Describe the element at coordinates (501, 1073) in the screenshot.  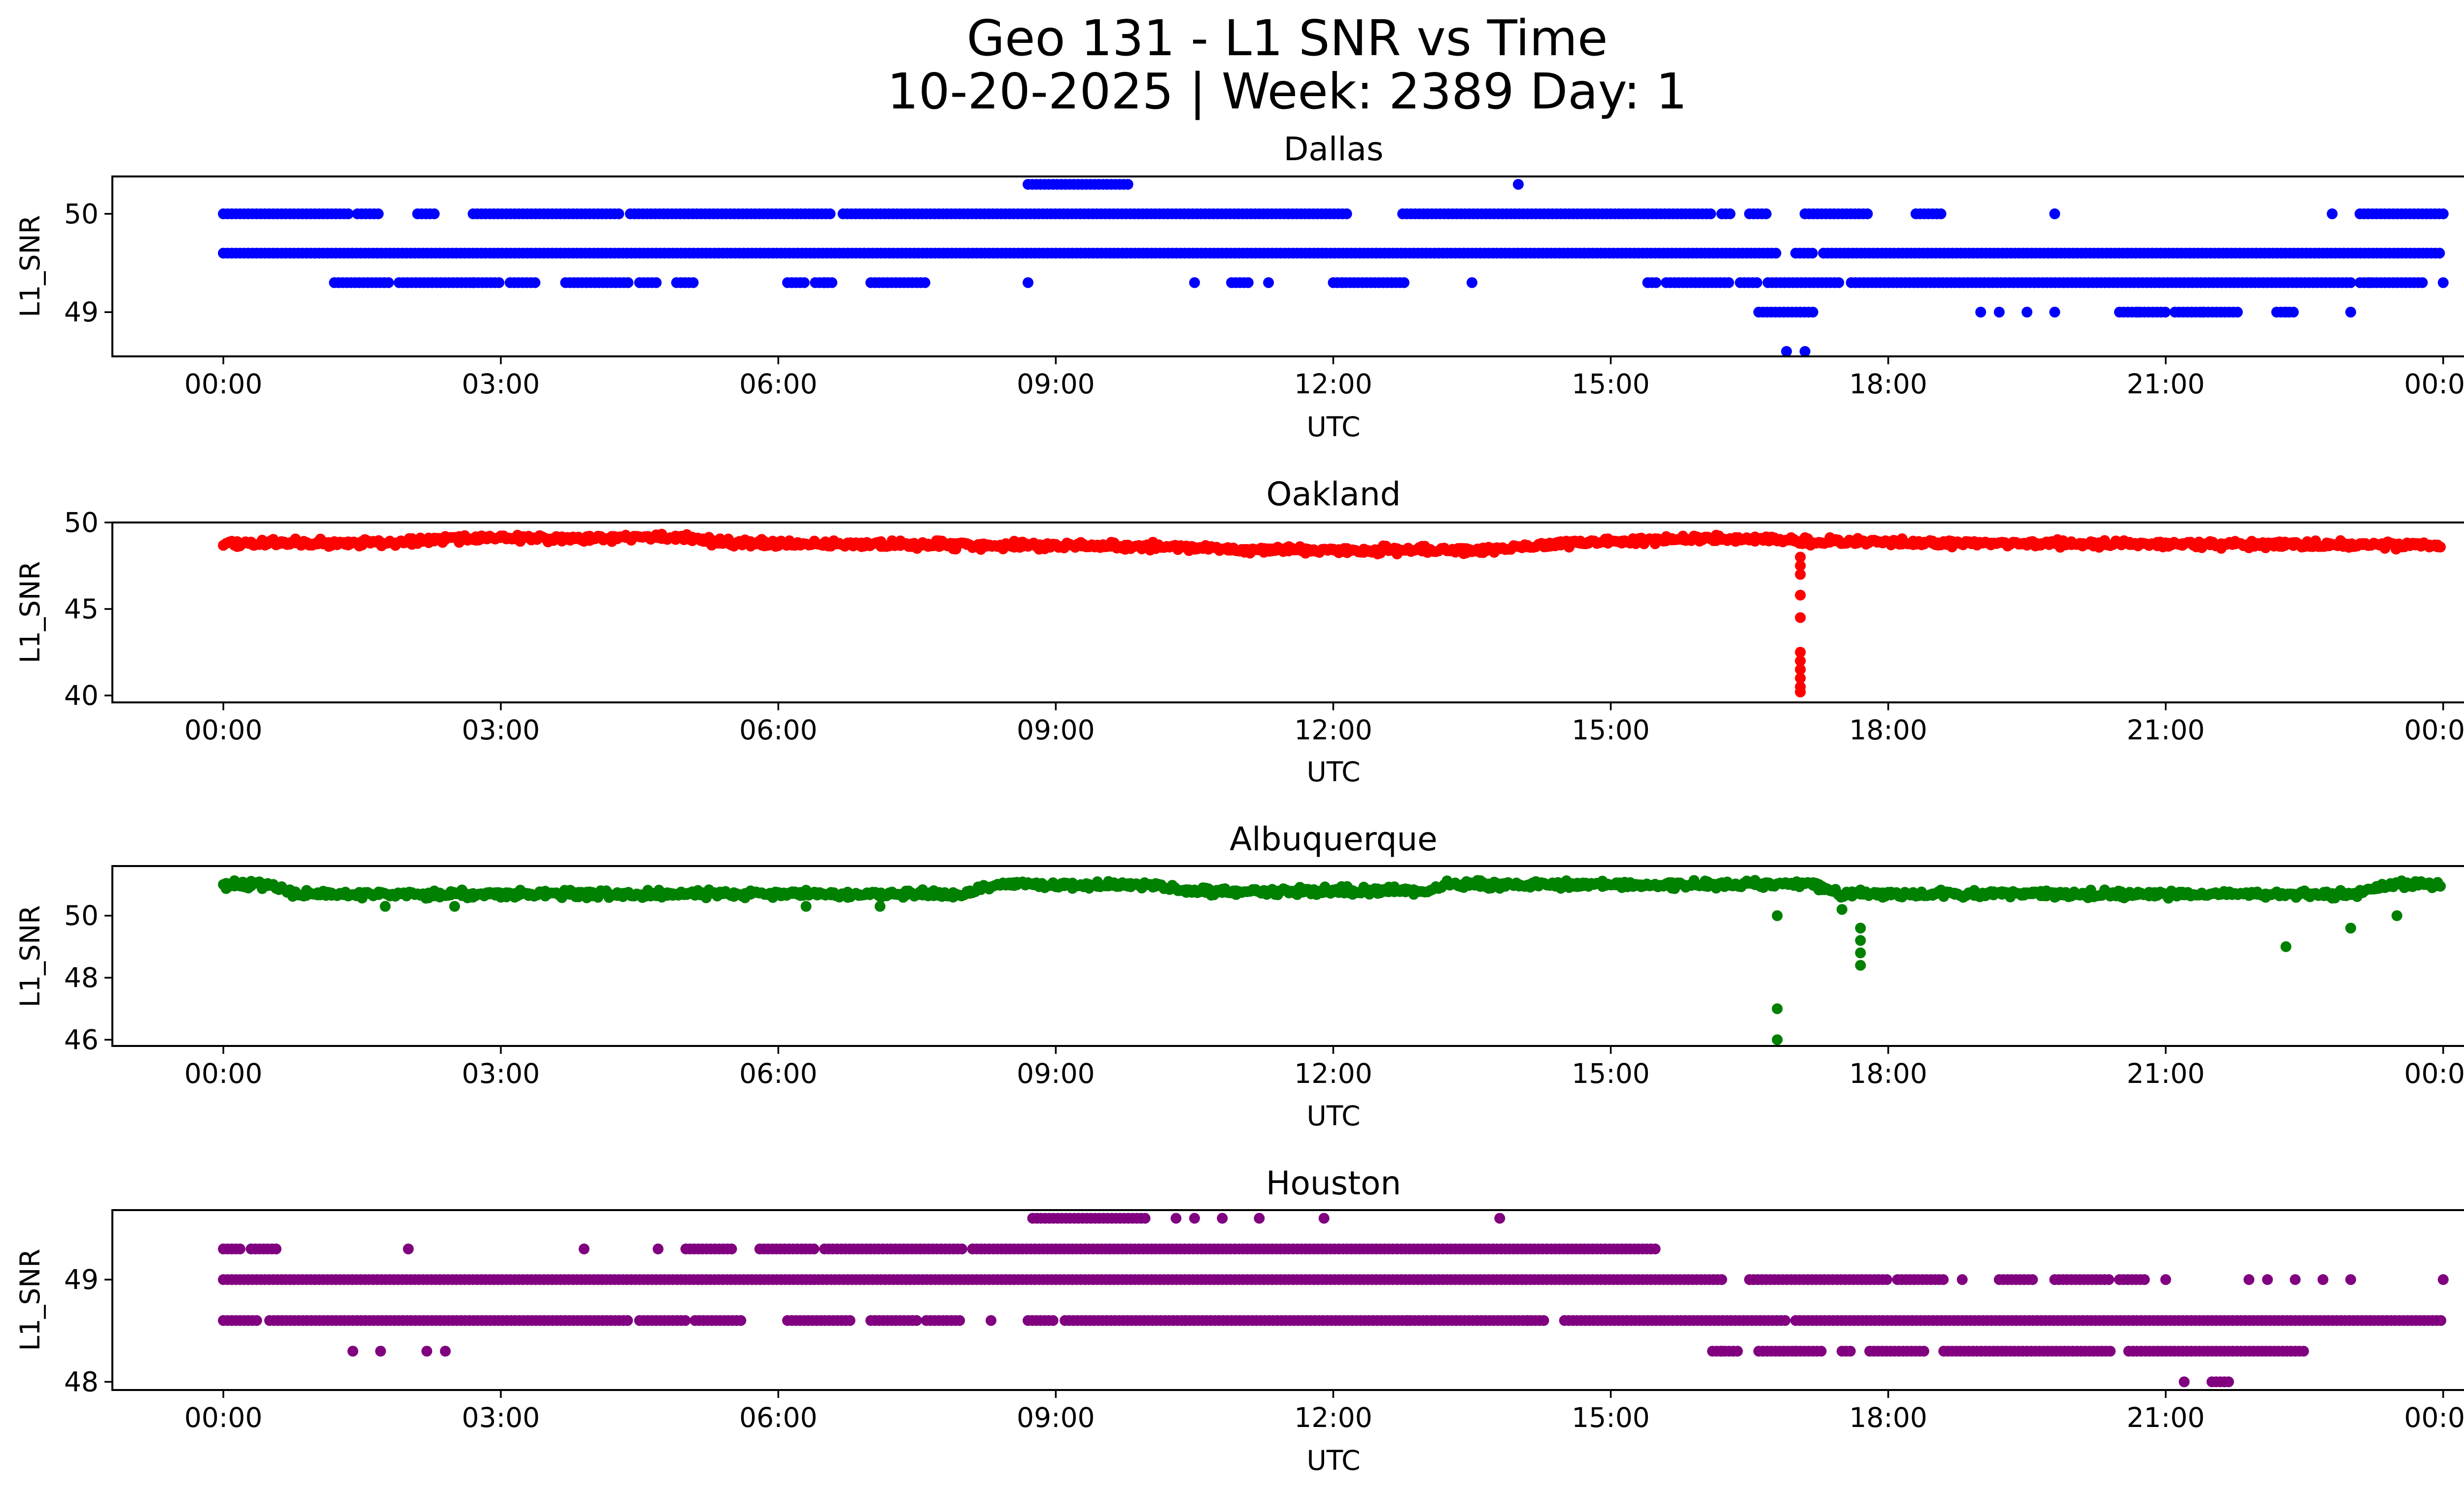
I see `albuquerque-xtick-label: 03:00` at that location.